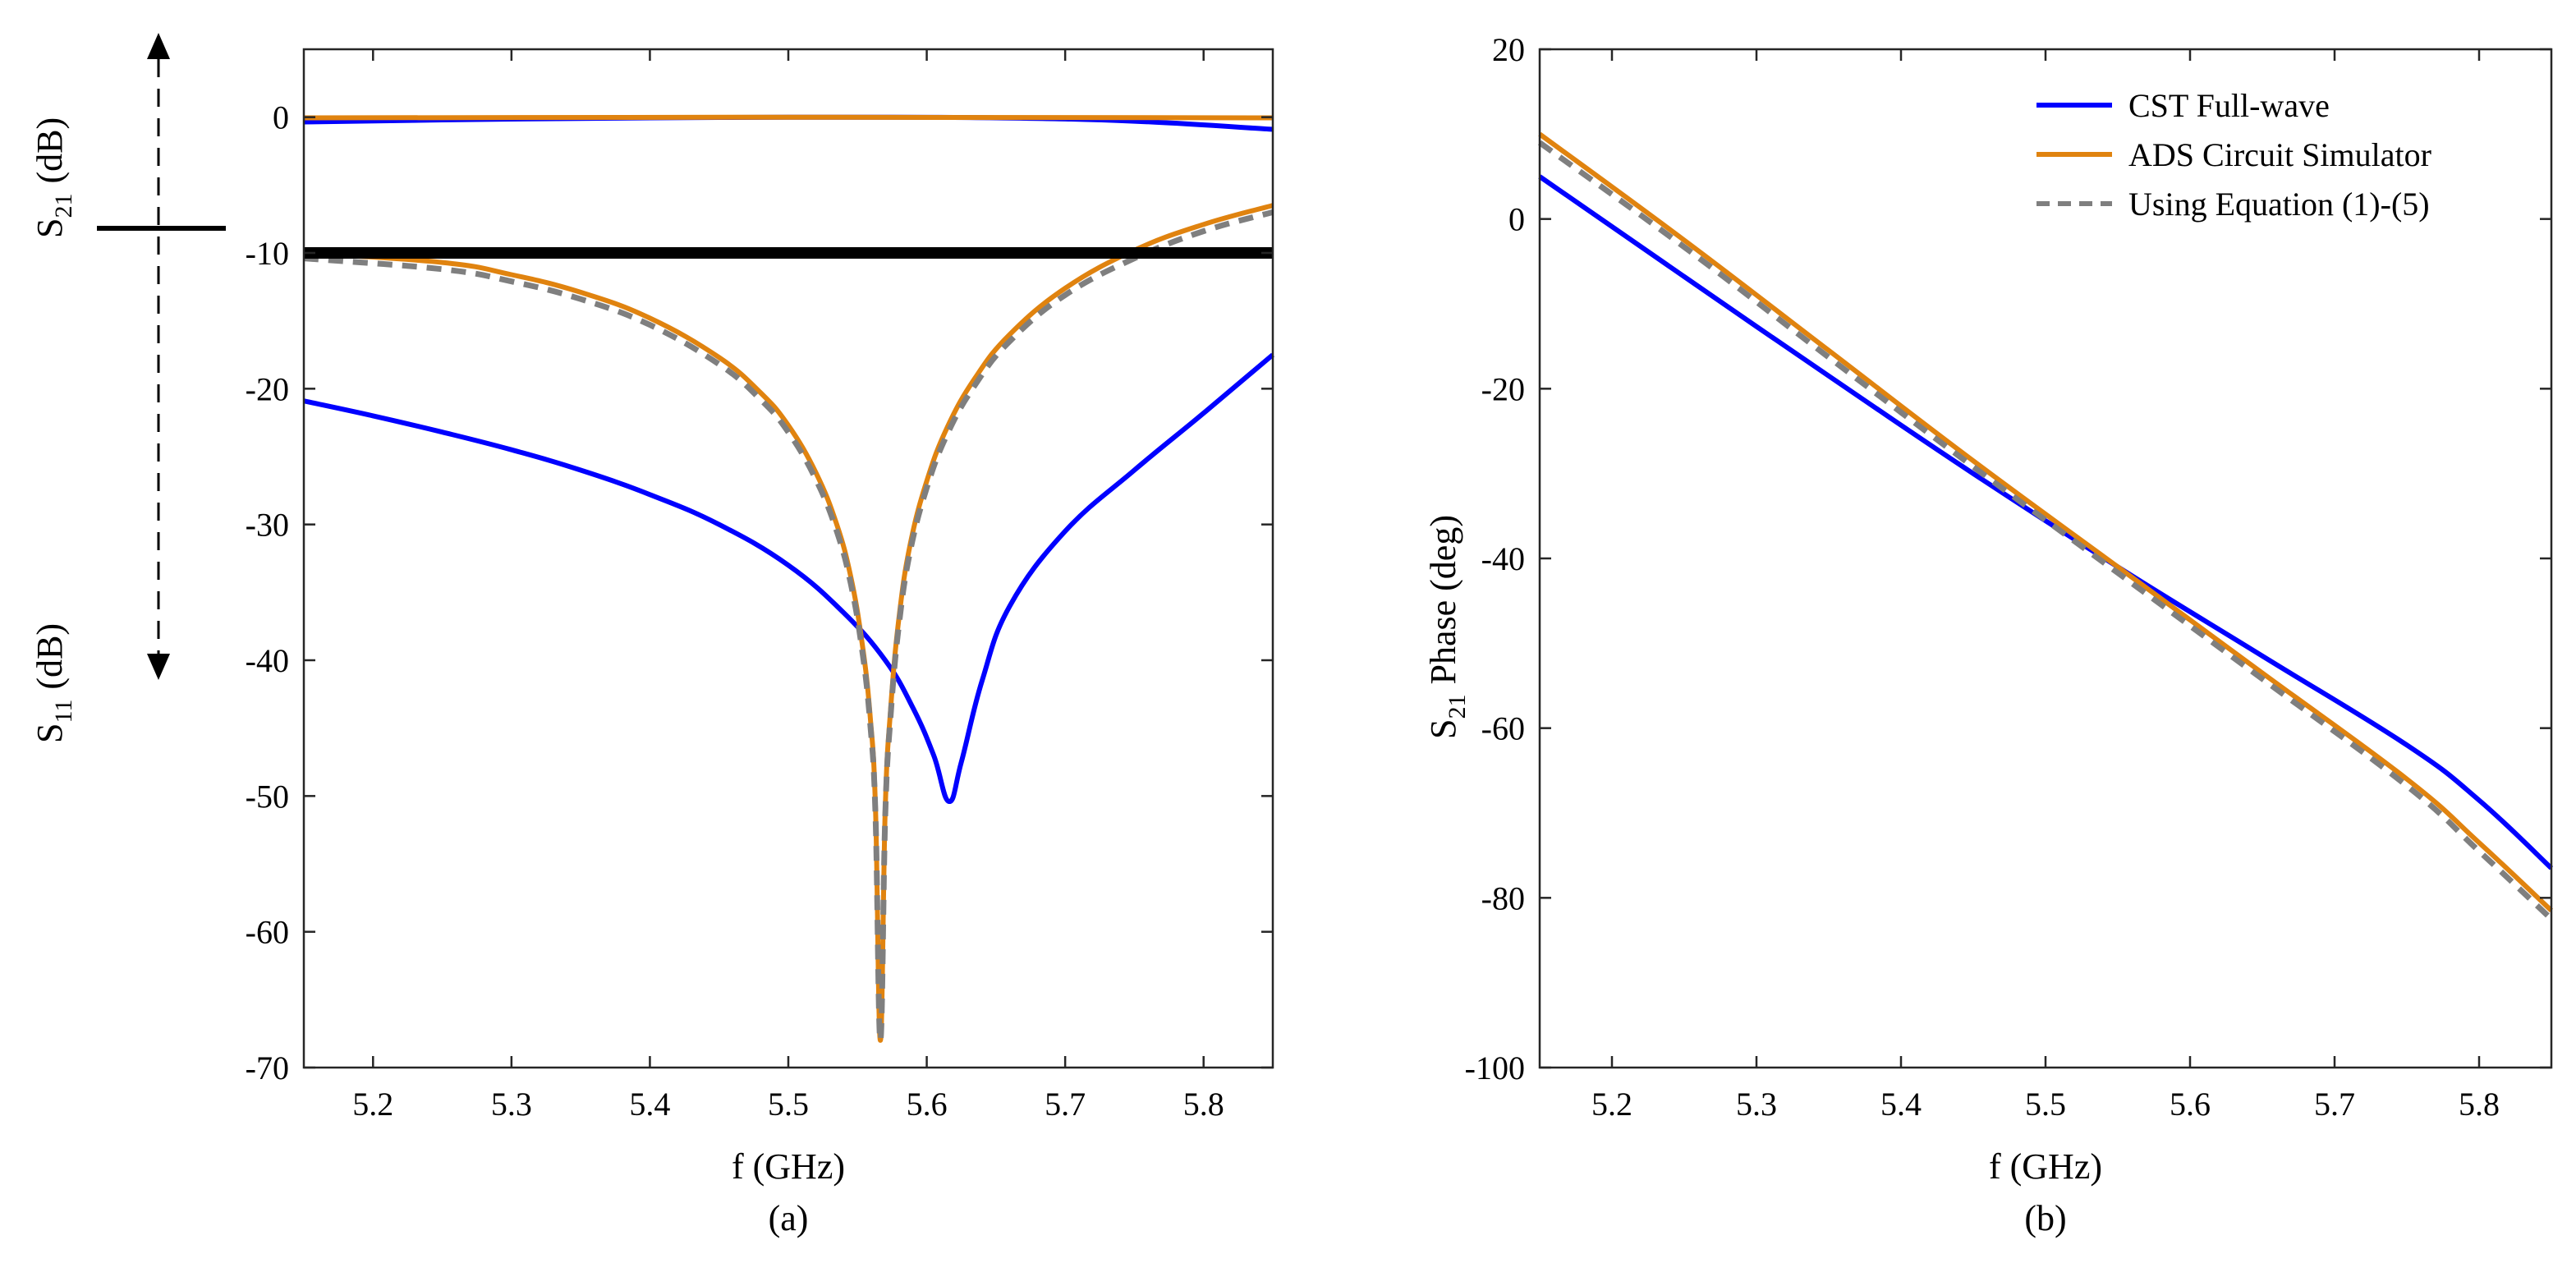  Describe the element at coordinates (63, 711) in the screenshot. I see `panel-a-y-label-s11-sub: 11` at that location.